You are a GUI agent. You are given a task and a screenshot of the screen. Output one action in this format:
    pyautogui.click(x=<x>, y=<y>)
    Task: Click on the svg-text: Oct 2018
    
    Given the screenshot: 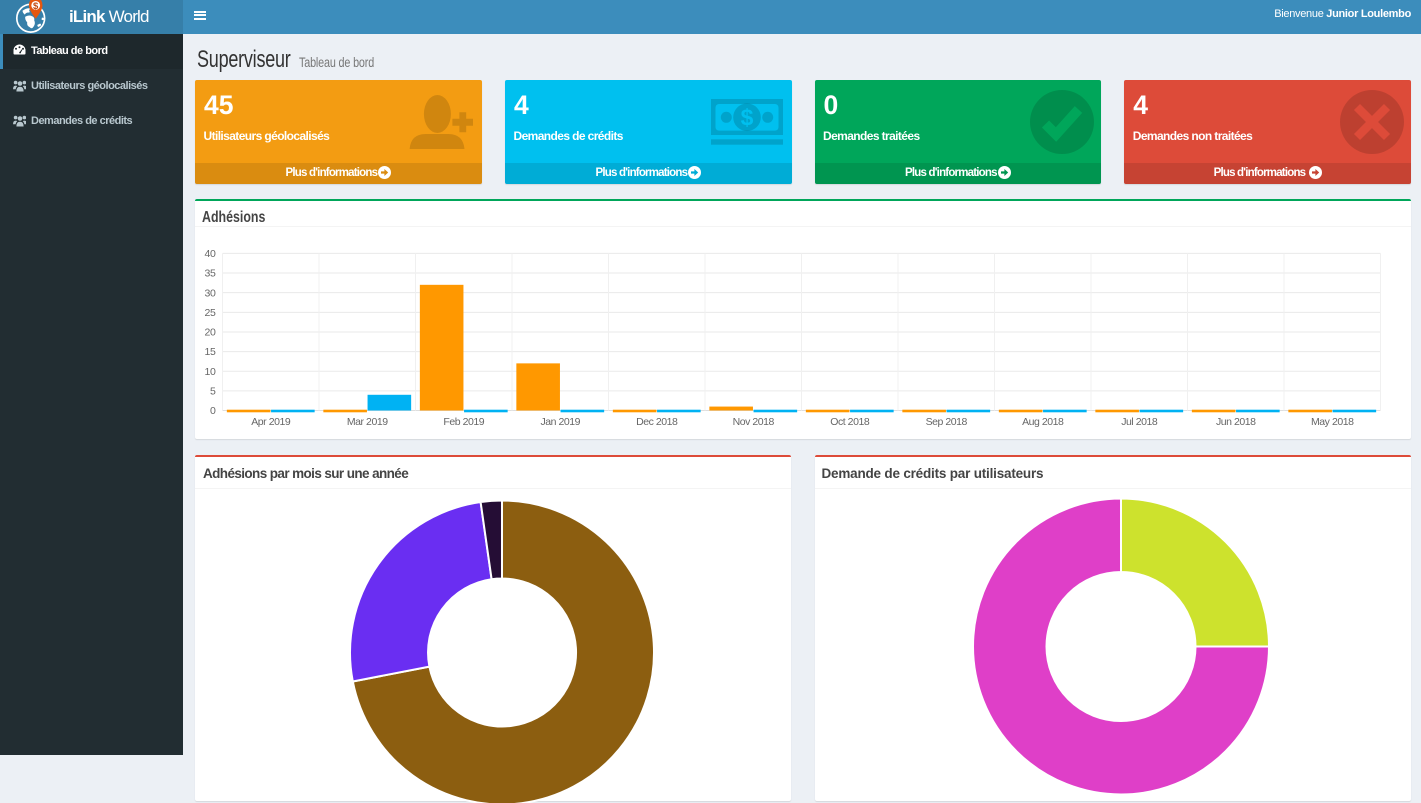 What is the action you would take?
    pyautogui.click(x=850, y=422)
    